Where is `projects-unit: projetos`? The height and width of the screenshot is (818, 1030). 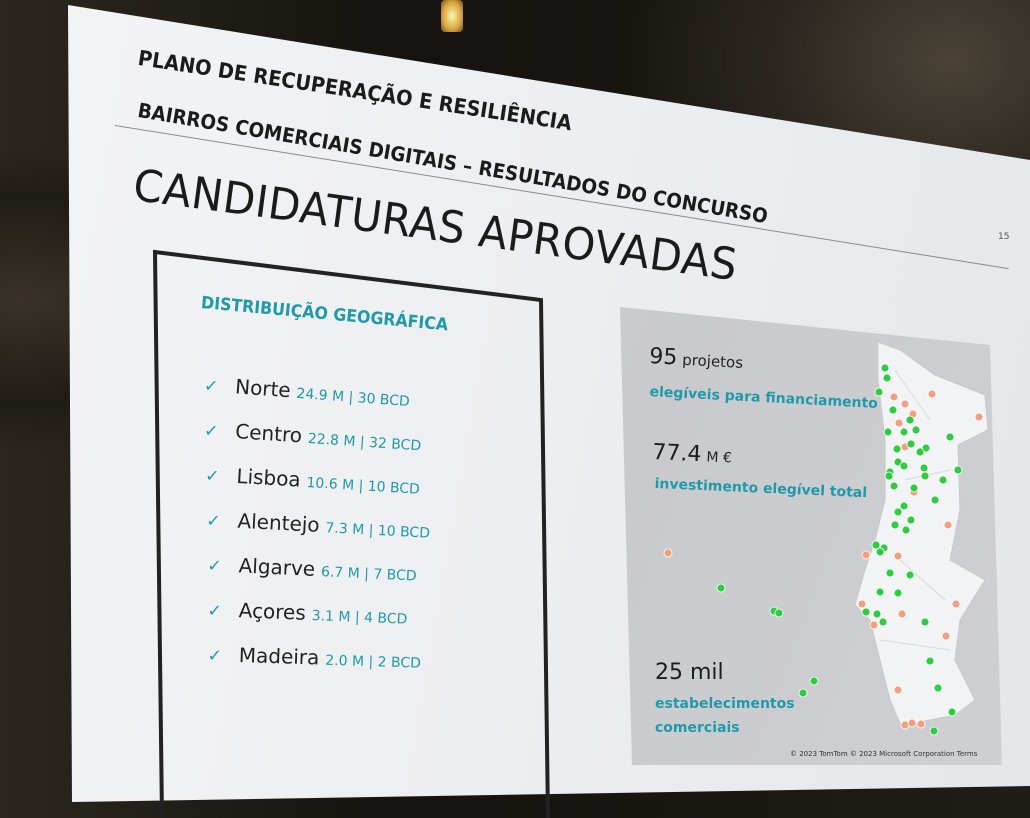 projects-unit: projetos is located at coordinates (712, 361).